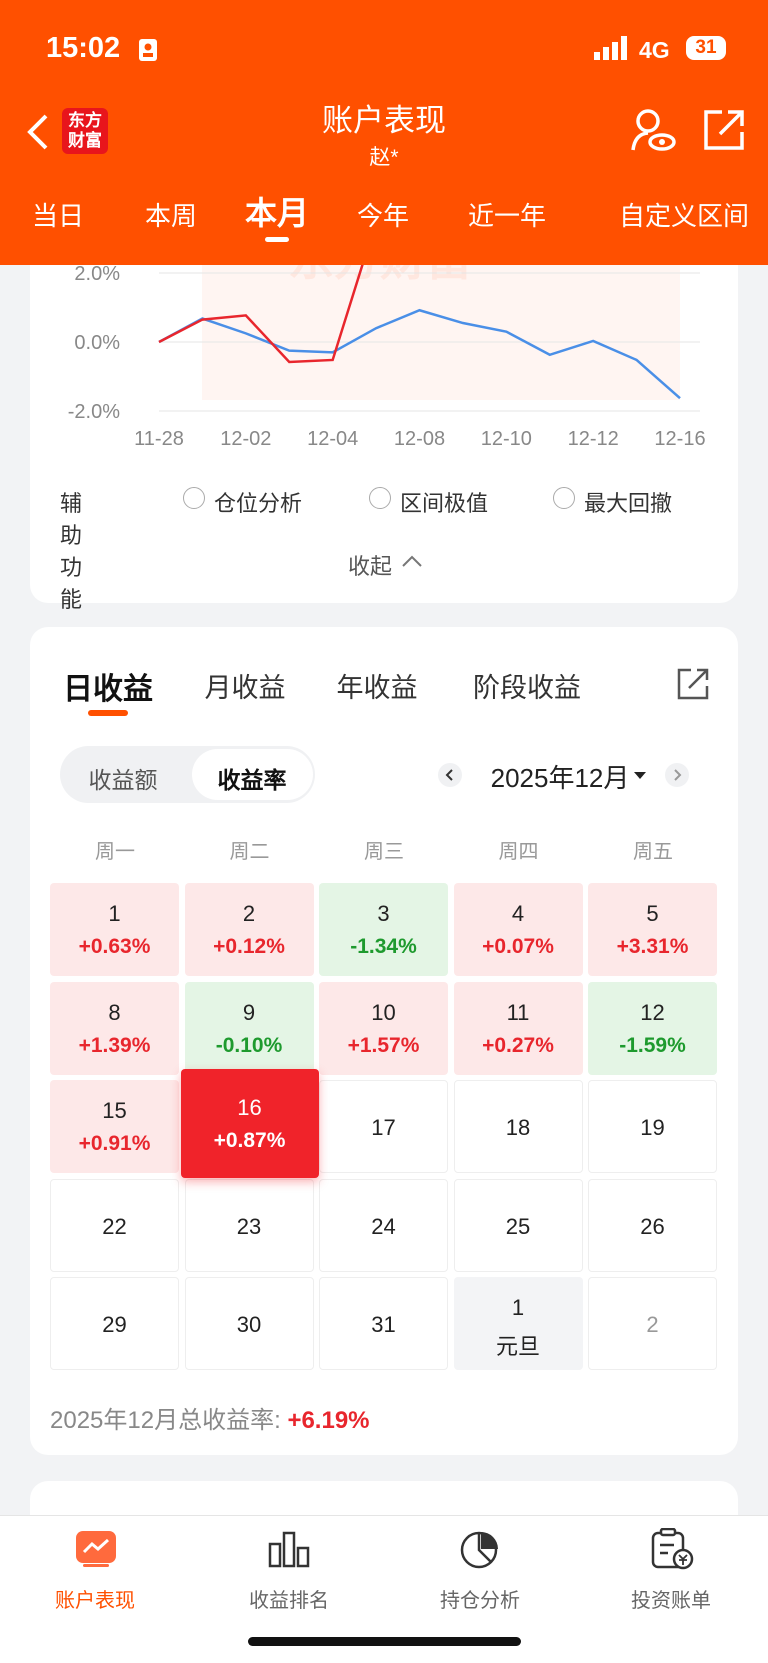 The width and height of the screenshot is (768, 1663). What do you see at coordinates (706, 48) in the screenshot?
I see `battery: 31` at bounding box center [706, 48].